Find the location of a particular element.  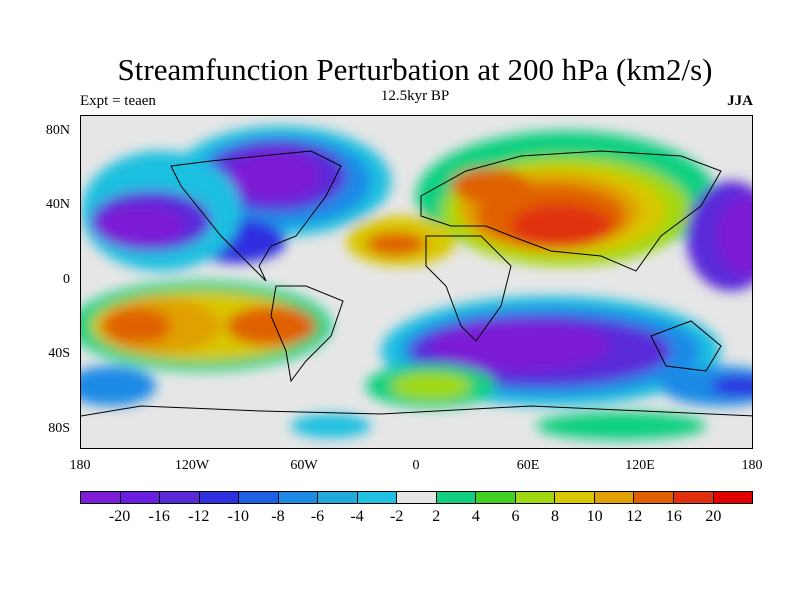

colorbar-tick-label: 4 is located at coordinates (475, 516).